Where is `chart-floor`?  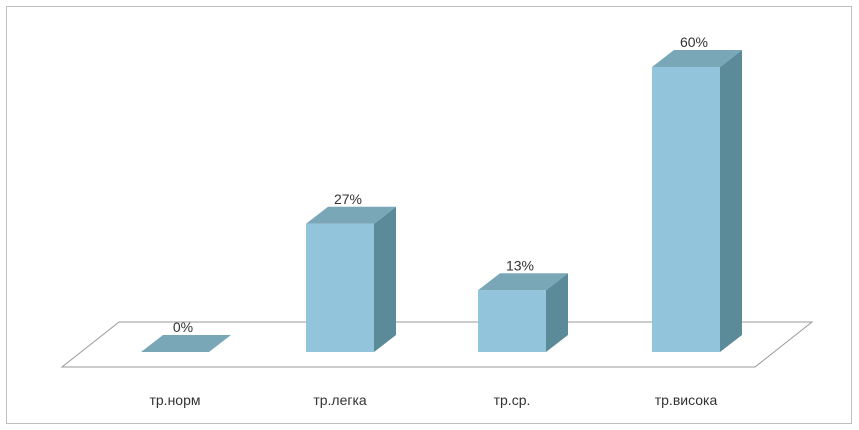 chart-floor is located at coordinates (437, 344).